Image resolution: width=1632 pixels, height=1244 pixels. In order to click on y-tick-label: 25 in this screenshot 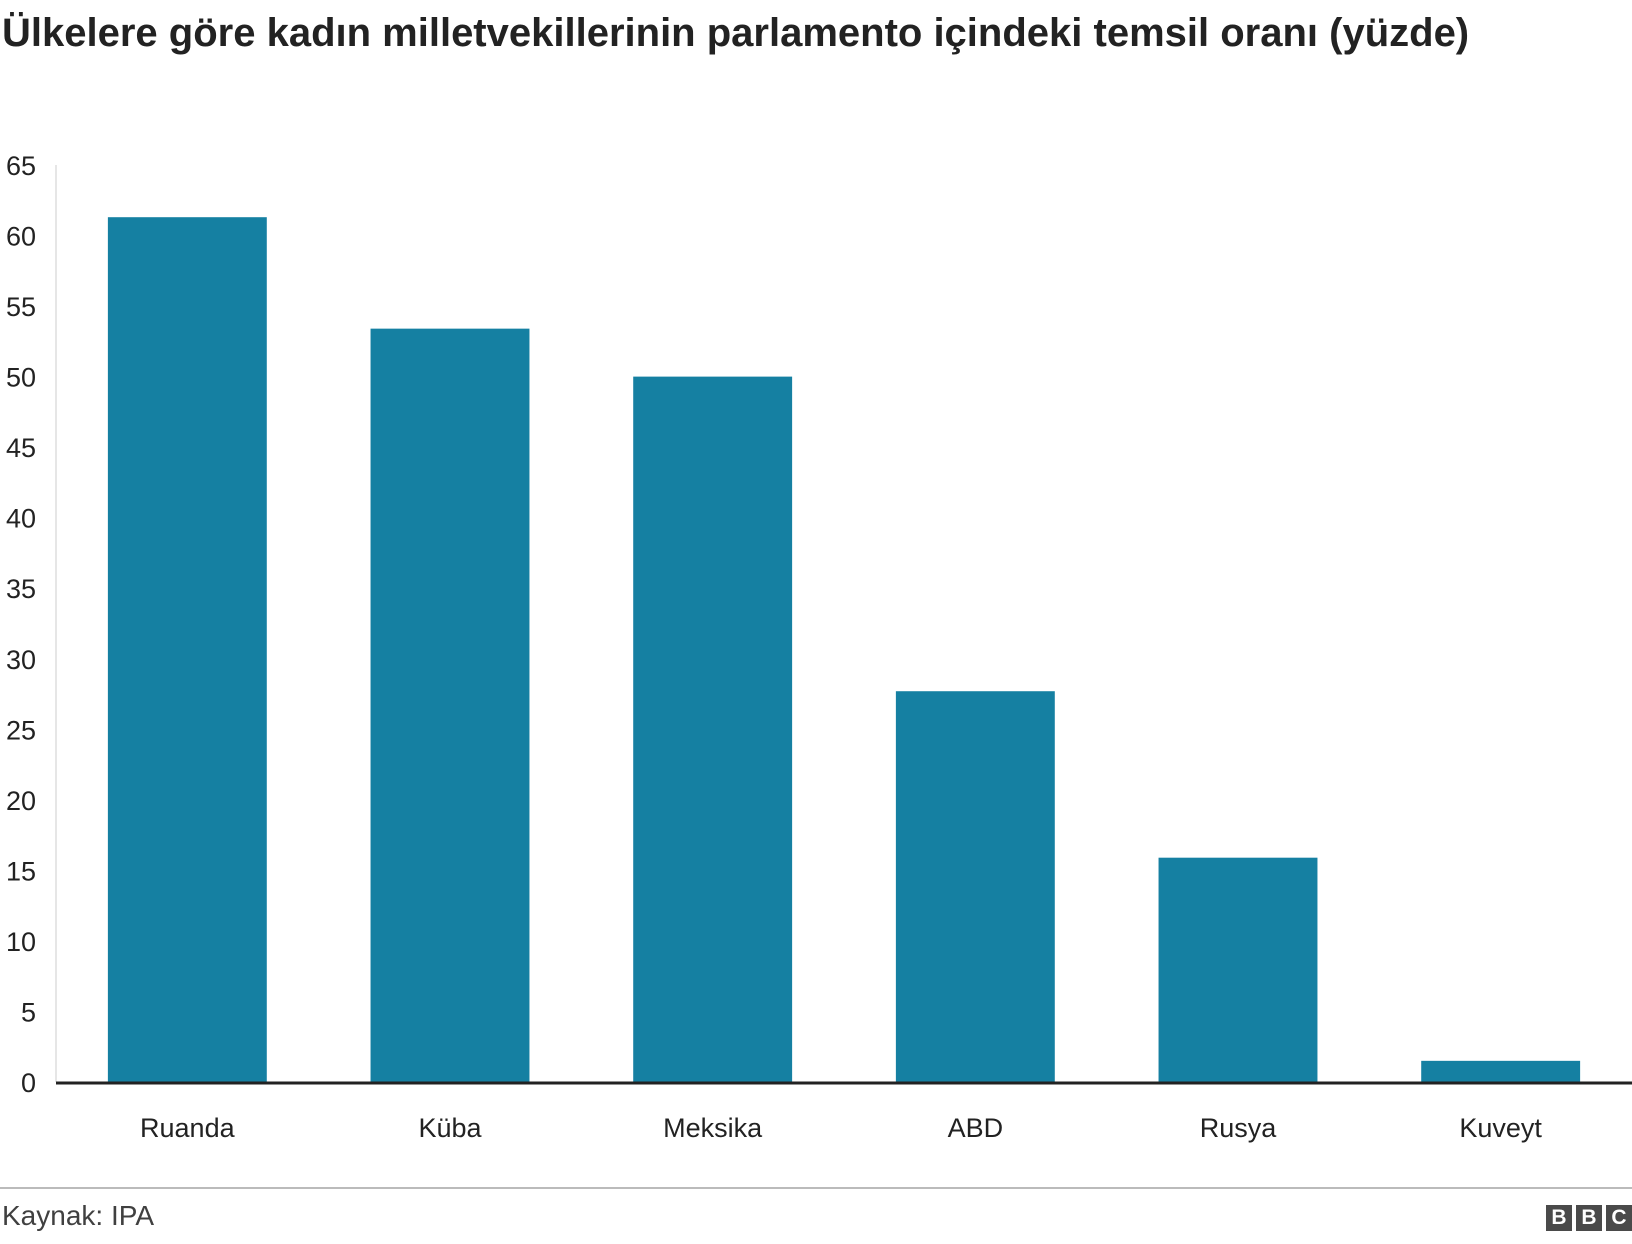, I will do `click(21, 730)`.